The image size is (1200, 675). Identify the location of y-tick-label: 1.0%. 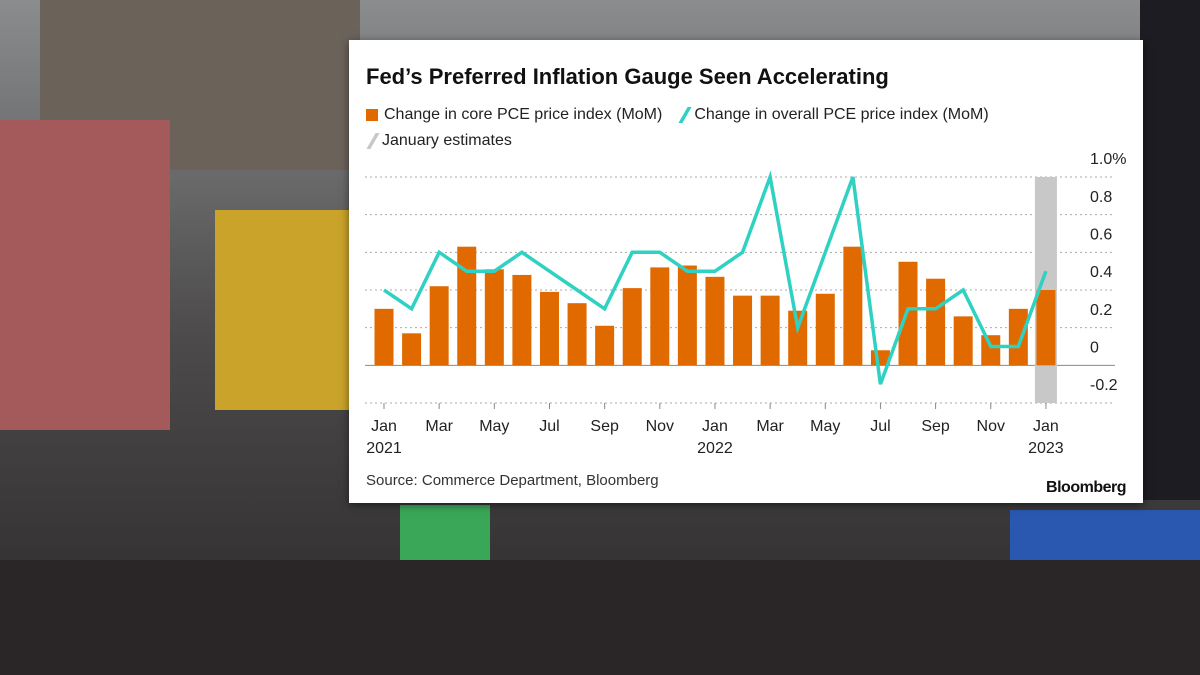
(1108, 159).